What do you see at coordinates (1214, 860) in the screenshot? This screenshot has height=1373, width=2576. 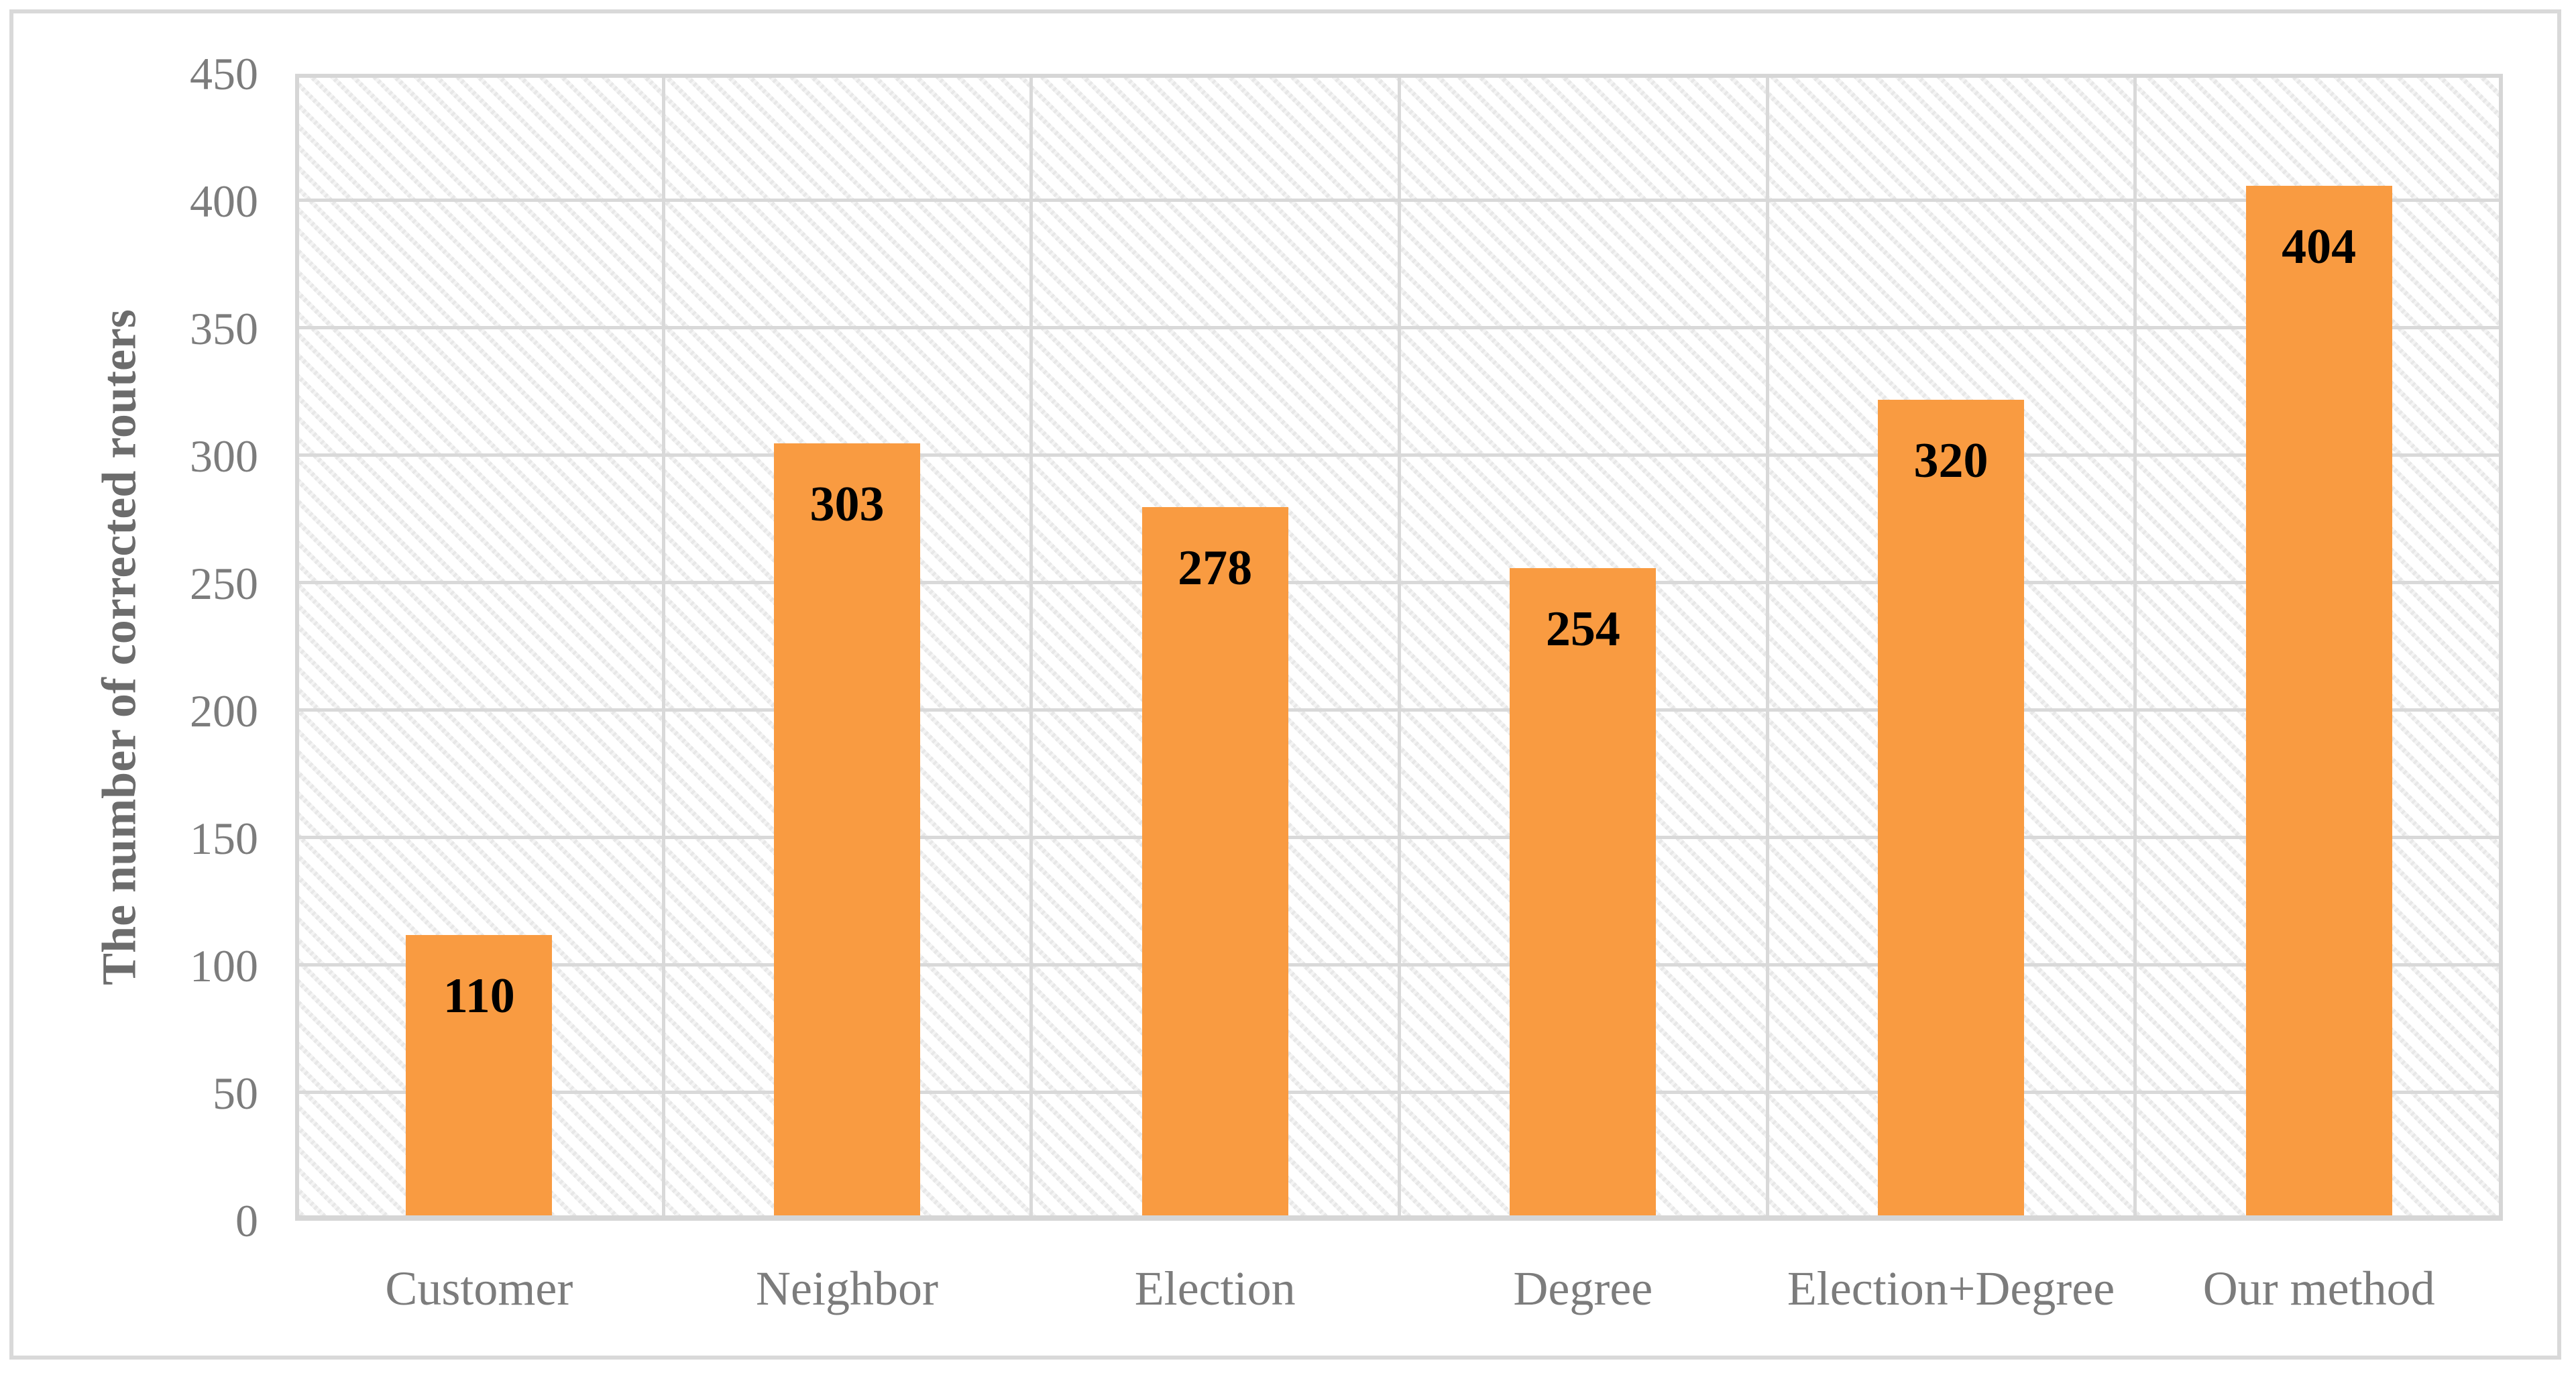 I see `bar: 278` at bounding box center [1214, 860].